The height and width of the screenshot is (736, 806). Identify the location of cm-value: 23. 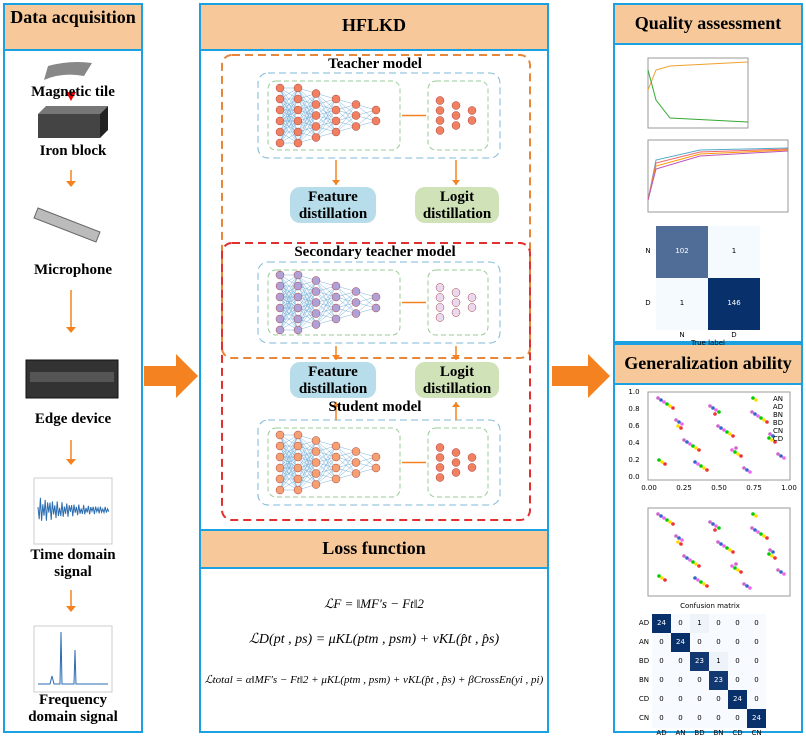
(699, 660).